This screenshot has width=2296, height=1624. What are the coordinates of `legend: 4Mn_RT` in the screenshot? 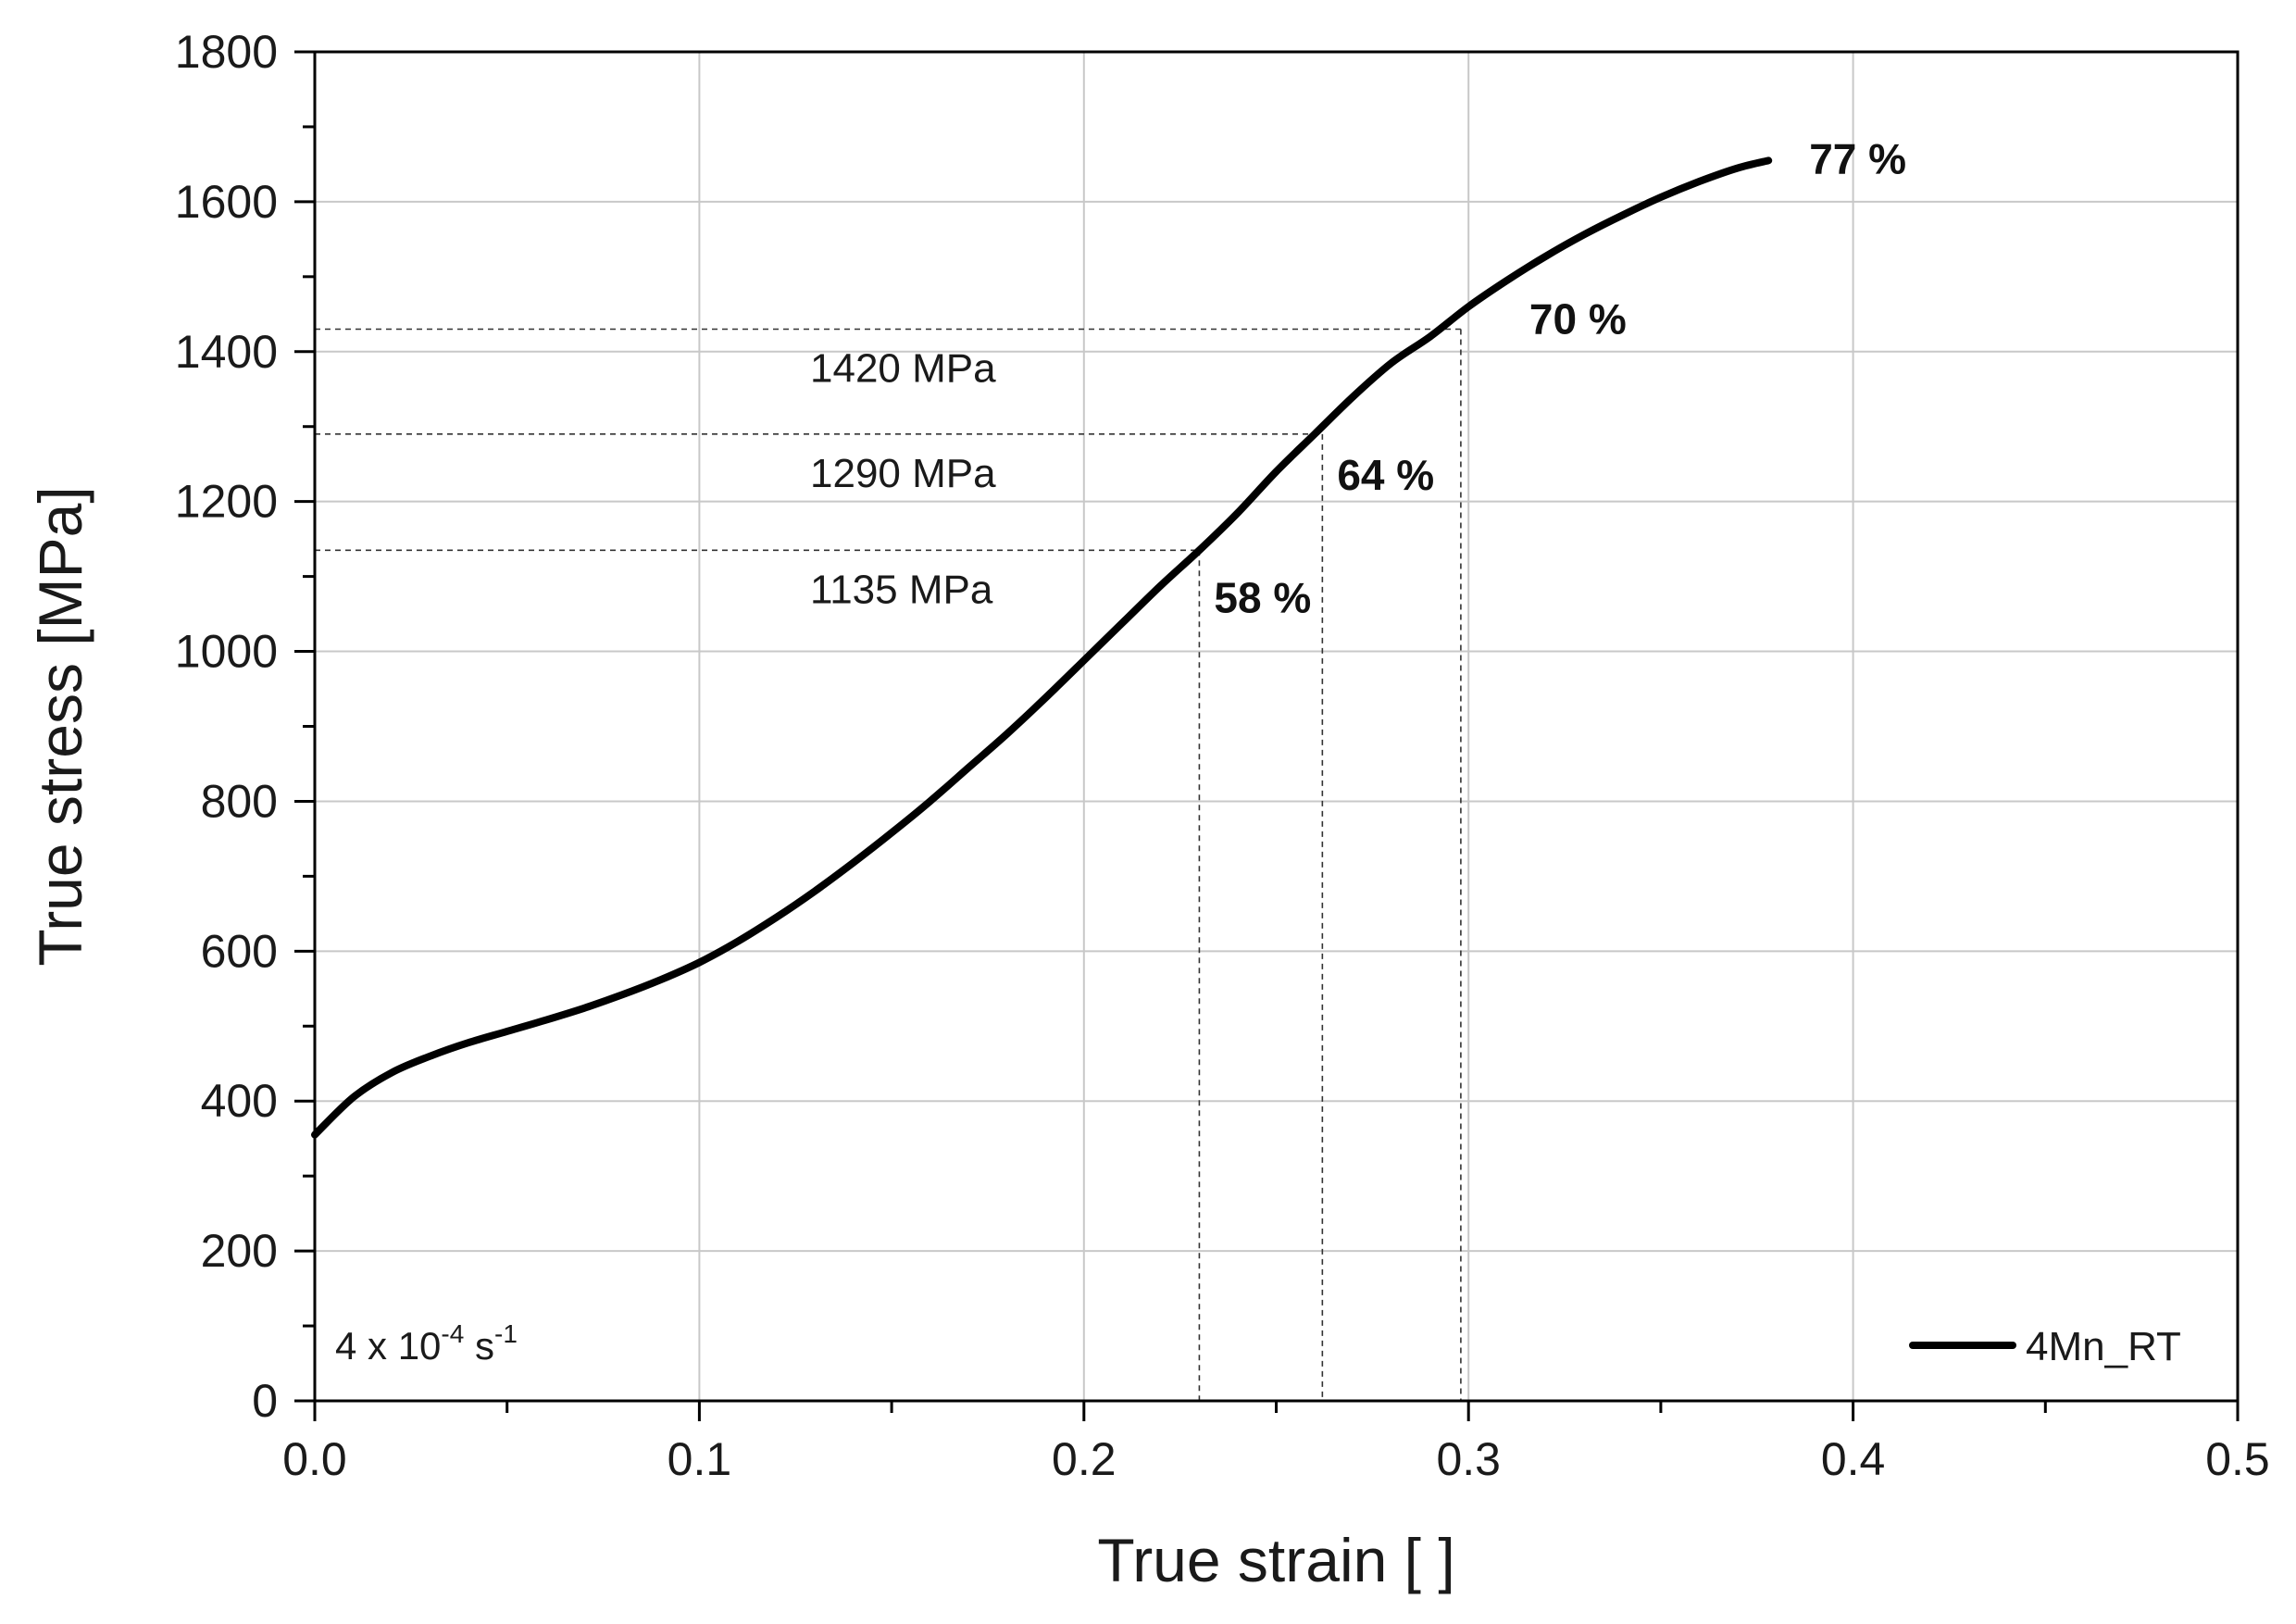 It's located at (2045, 1346).